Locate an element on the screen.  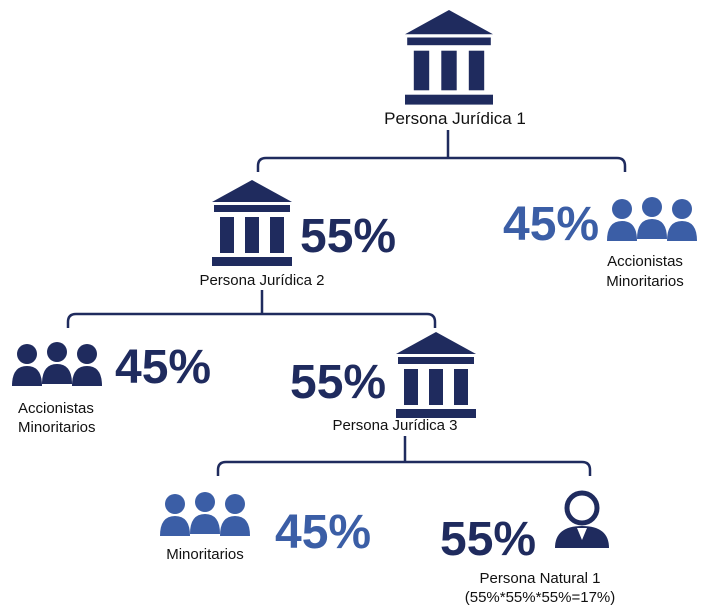
node-label: Persona Jurídica 1 is located at coordinates (455, 118).